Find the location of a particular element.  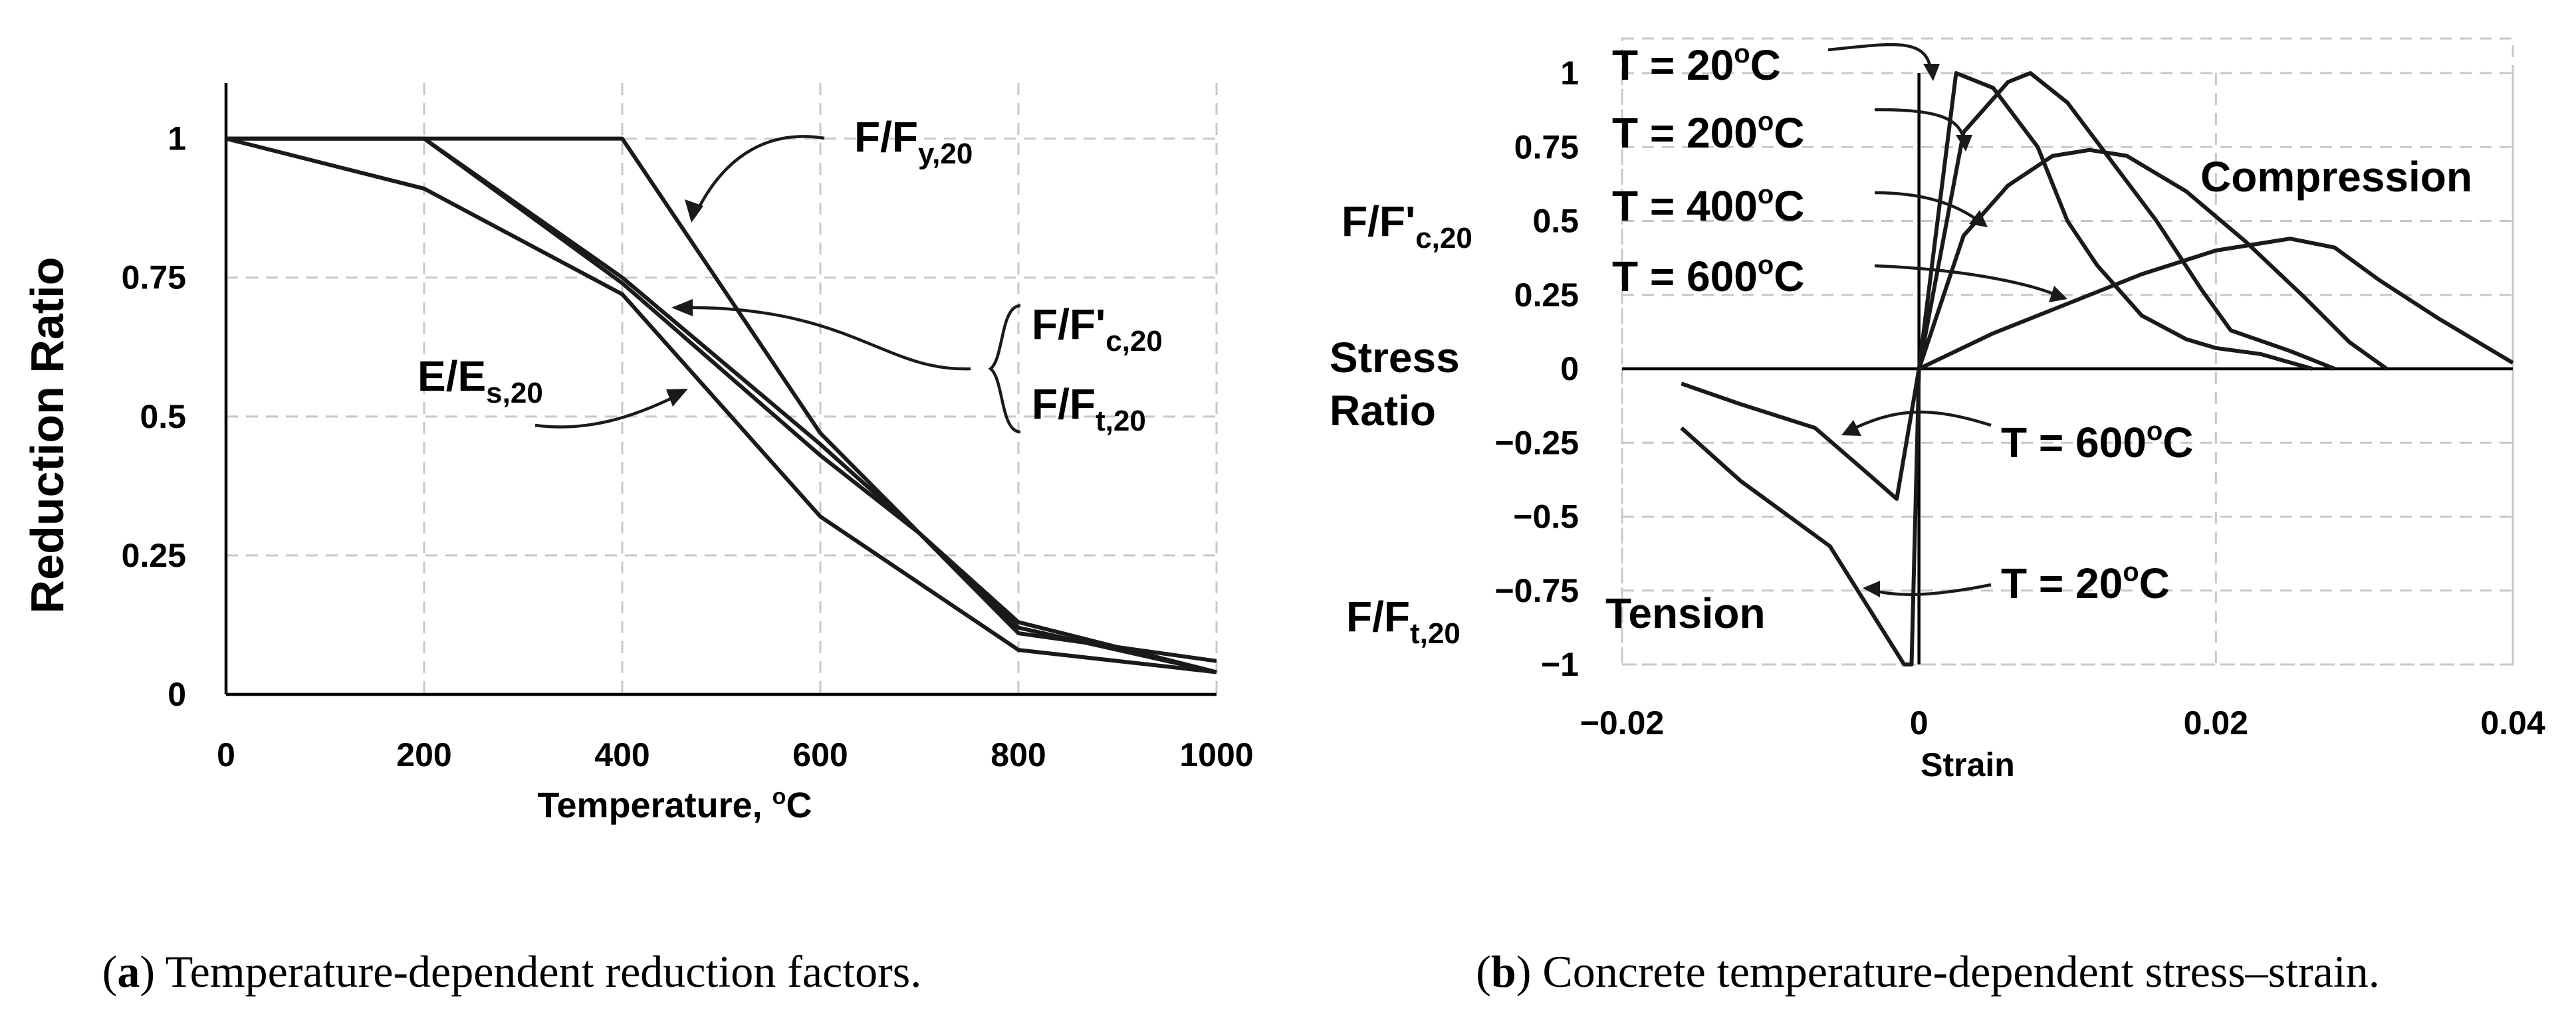

label-t20-tension: T = 20oC is located at coordinates (2085, 582).